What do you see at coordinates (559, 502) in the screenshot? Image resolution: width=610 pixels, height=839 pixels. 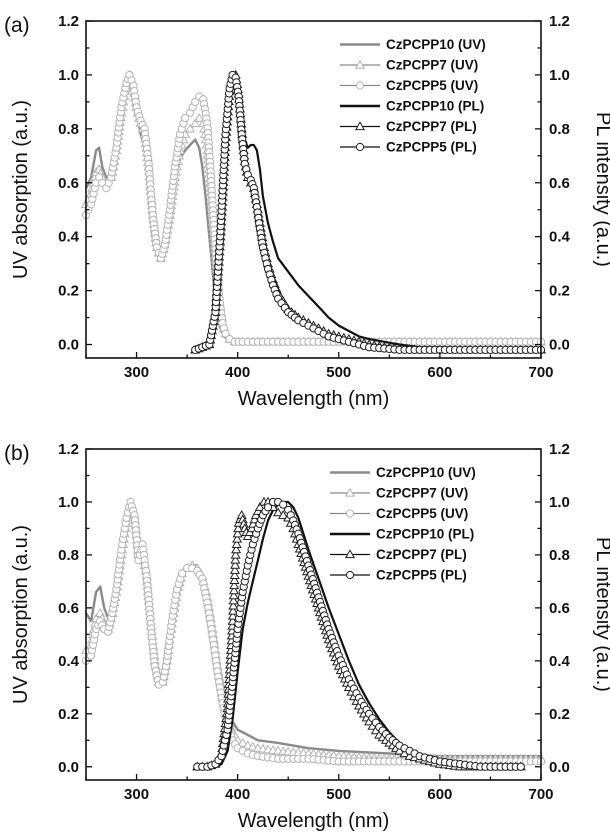 I see `y2-tick-label: 1.0` at bounding box center [559, 502].